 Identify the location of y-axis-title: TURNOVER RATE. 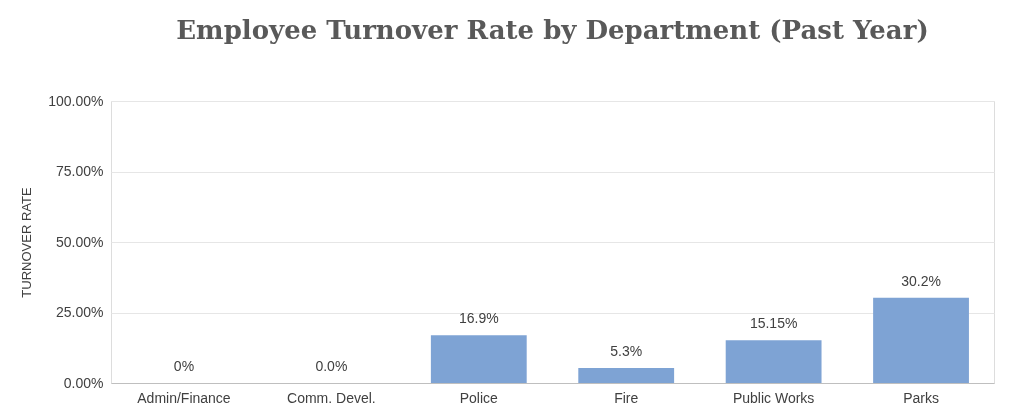
(27, 242).